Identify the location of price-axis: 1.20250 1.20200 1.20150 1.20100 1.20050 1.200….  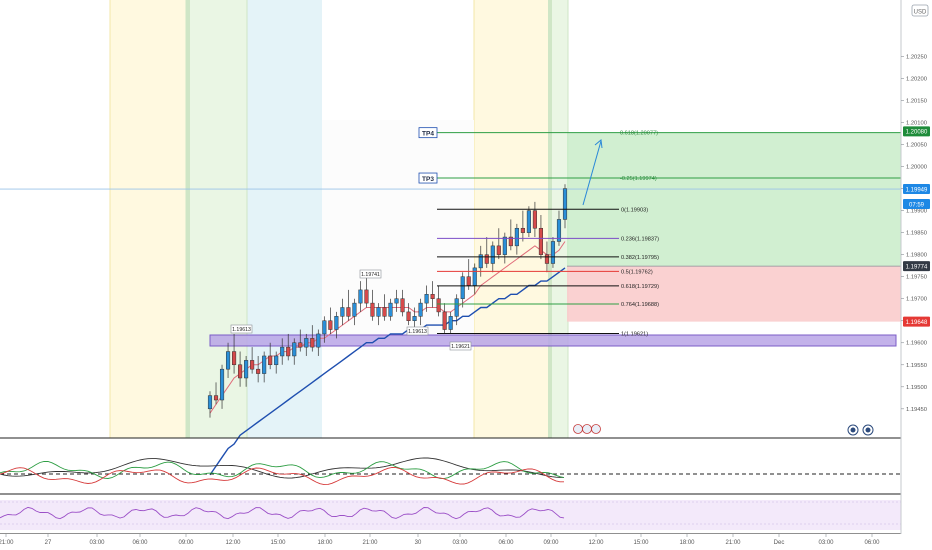
(916, 275).